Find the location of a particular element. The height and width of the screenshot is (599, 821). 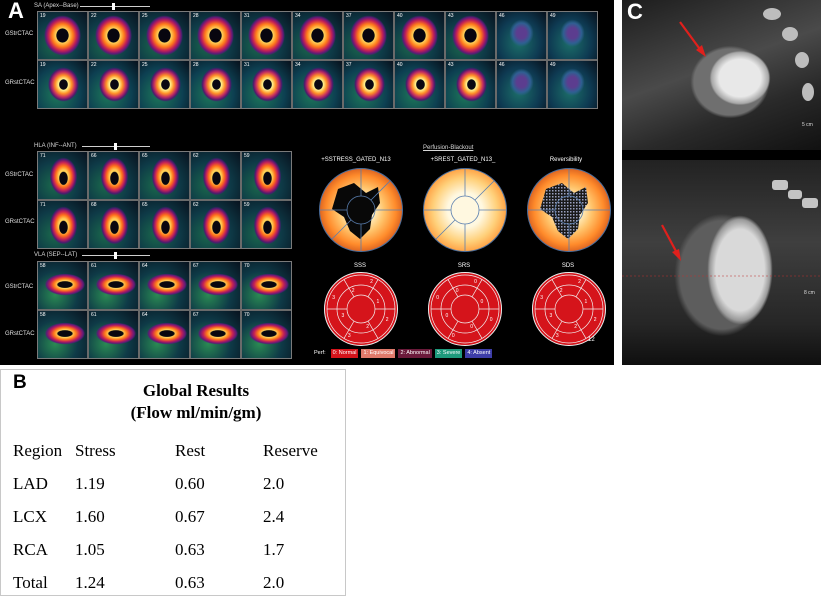

slice-number: 46 is located at coordinates (502, 65).